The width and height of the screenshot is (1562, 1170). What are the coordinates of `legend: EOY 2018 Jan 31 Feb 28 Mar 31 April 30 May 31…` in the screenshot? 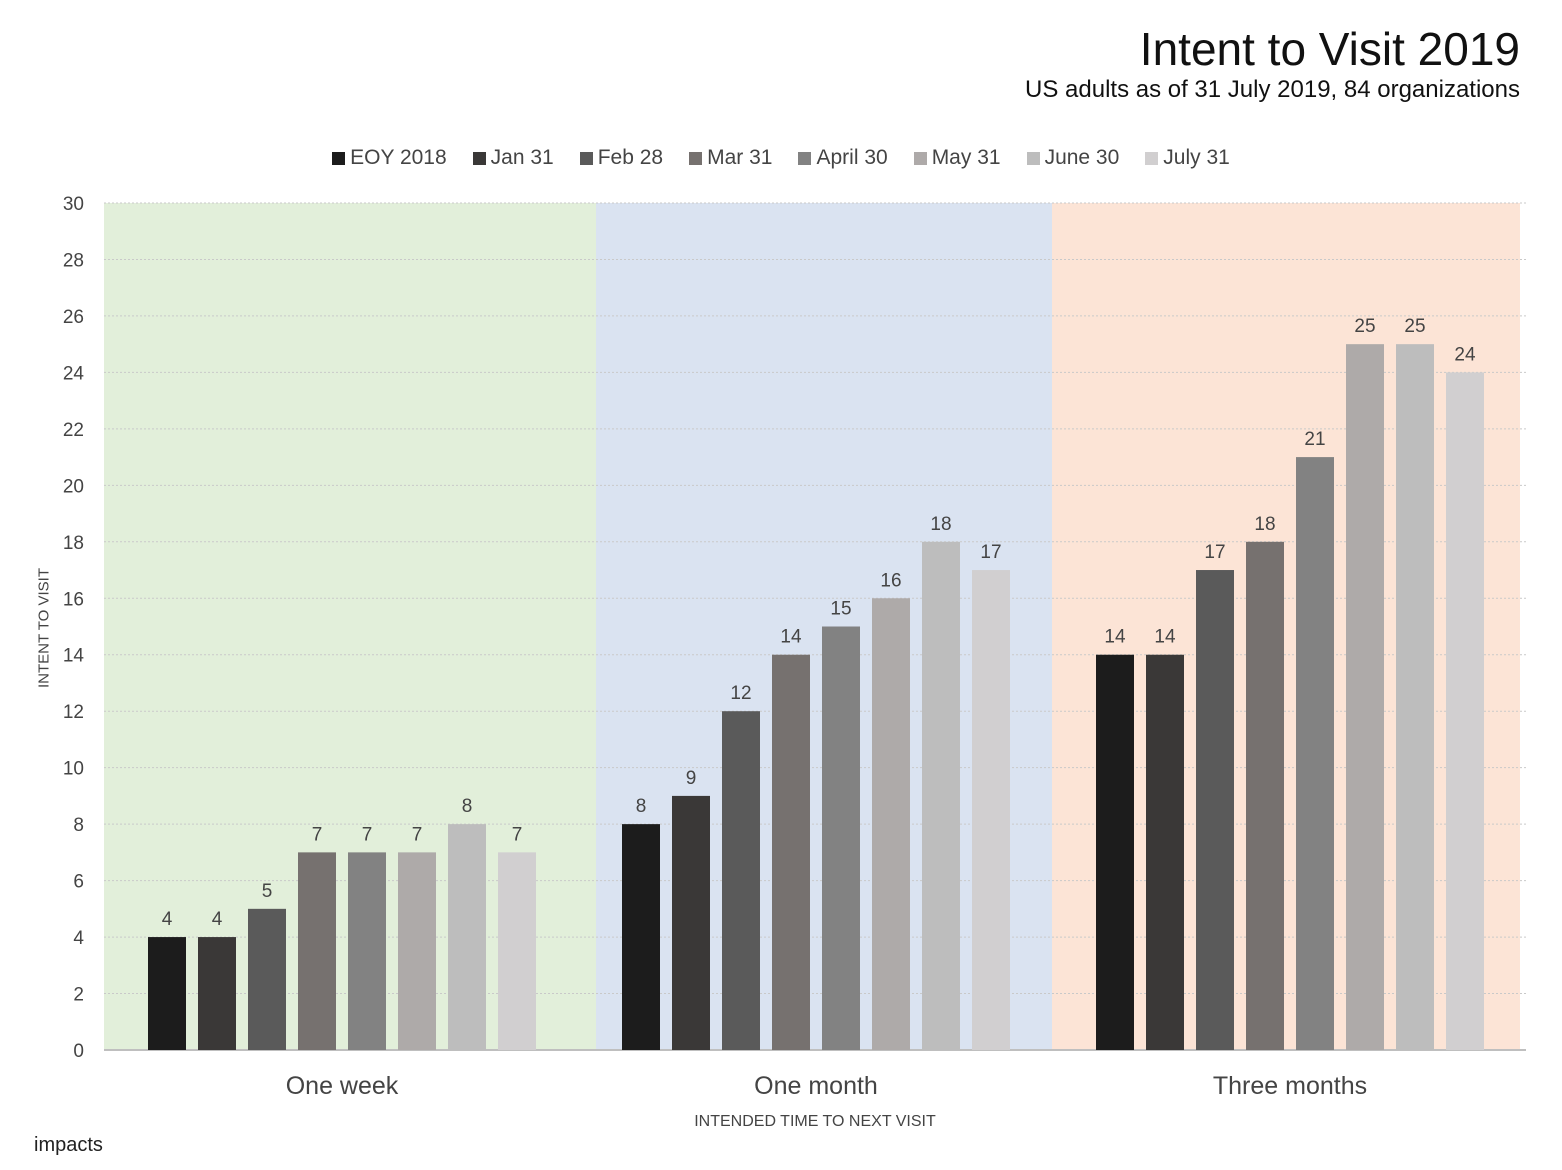 It's located at (781, 158).